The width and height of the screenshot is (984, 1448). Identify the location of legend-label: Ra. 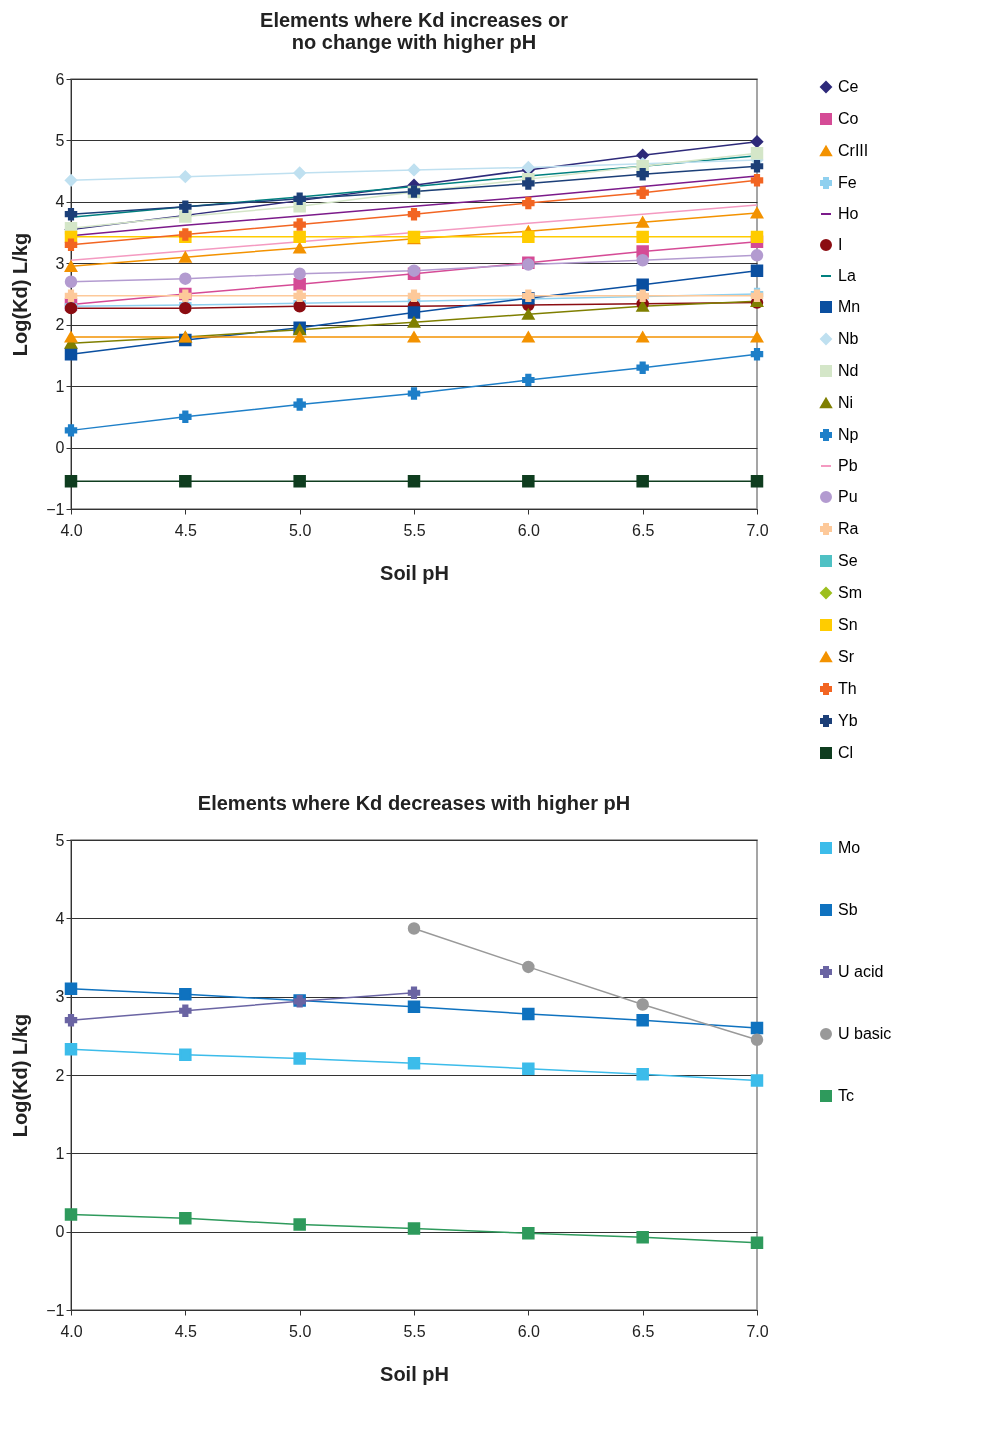
(848, 528).